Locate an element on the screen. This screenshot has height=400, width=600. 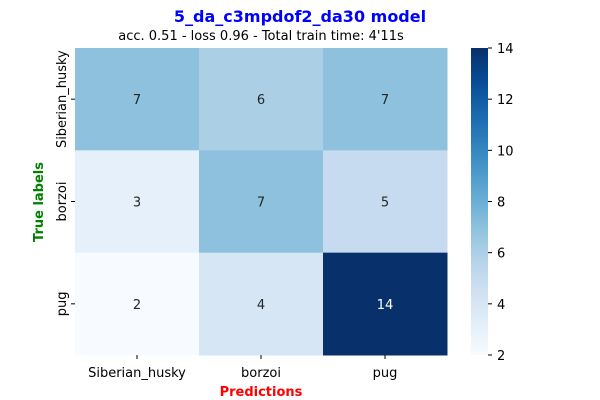
colorbar-tick-label: 4 is located at coordinates (501, 305).